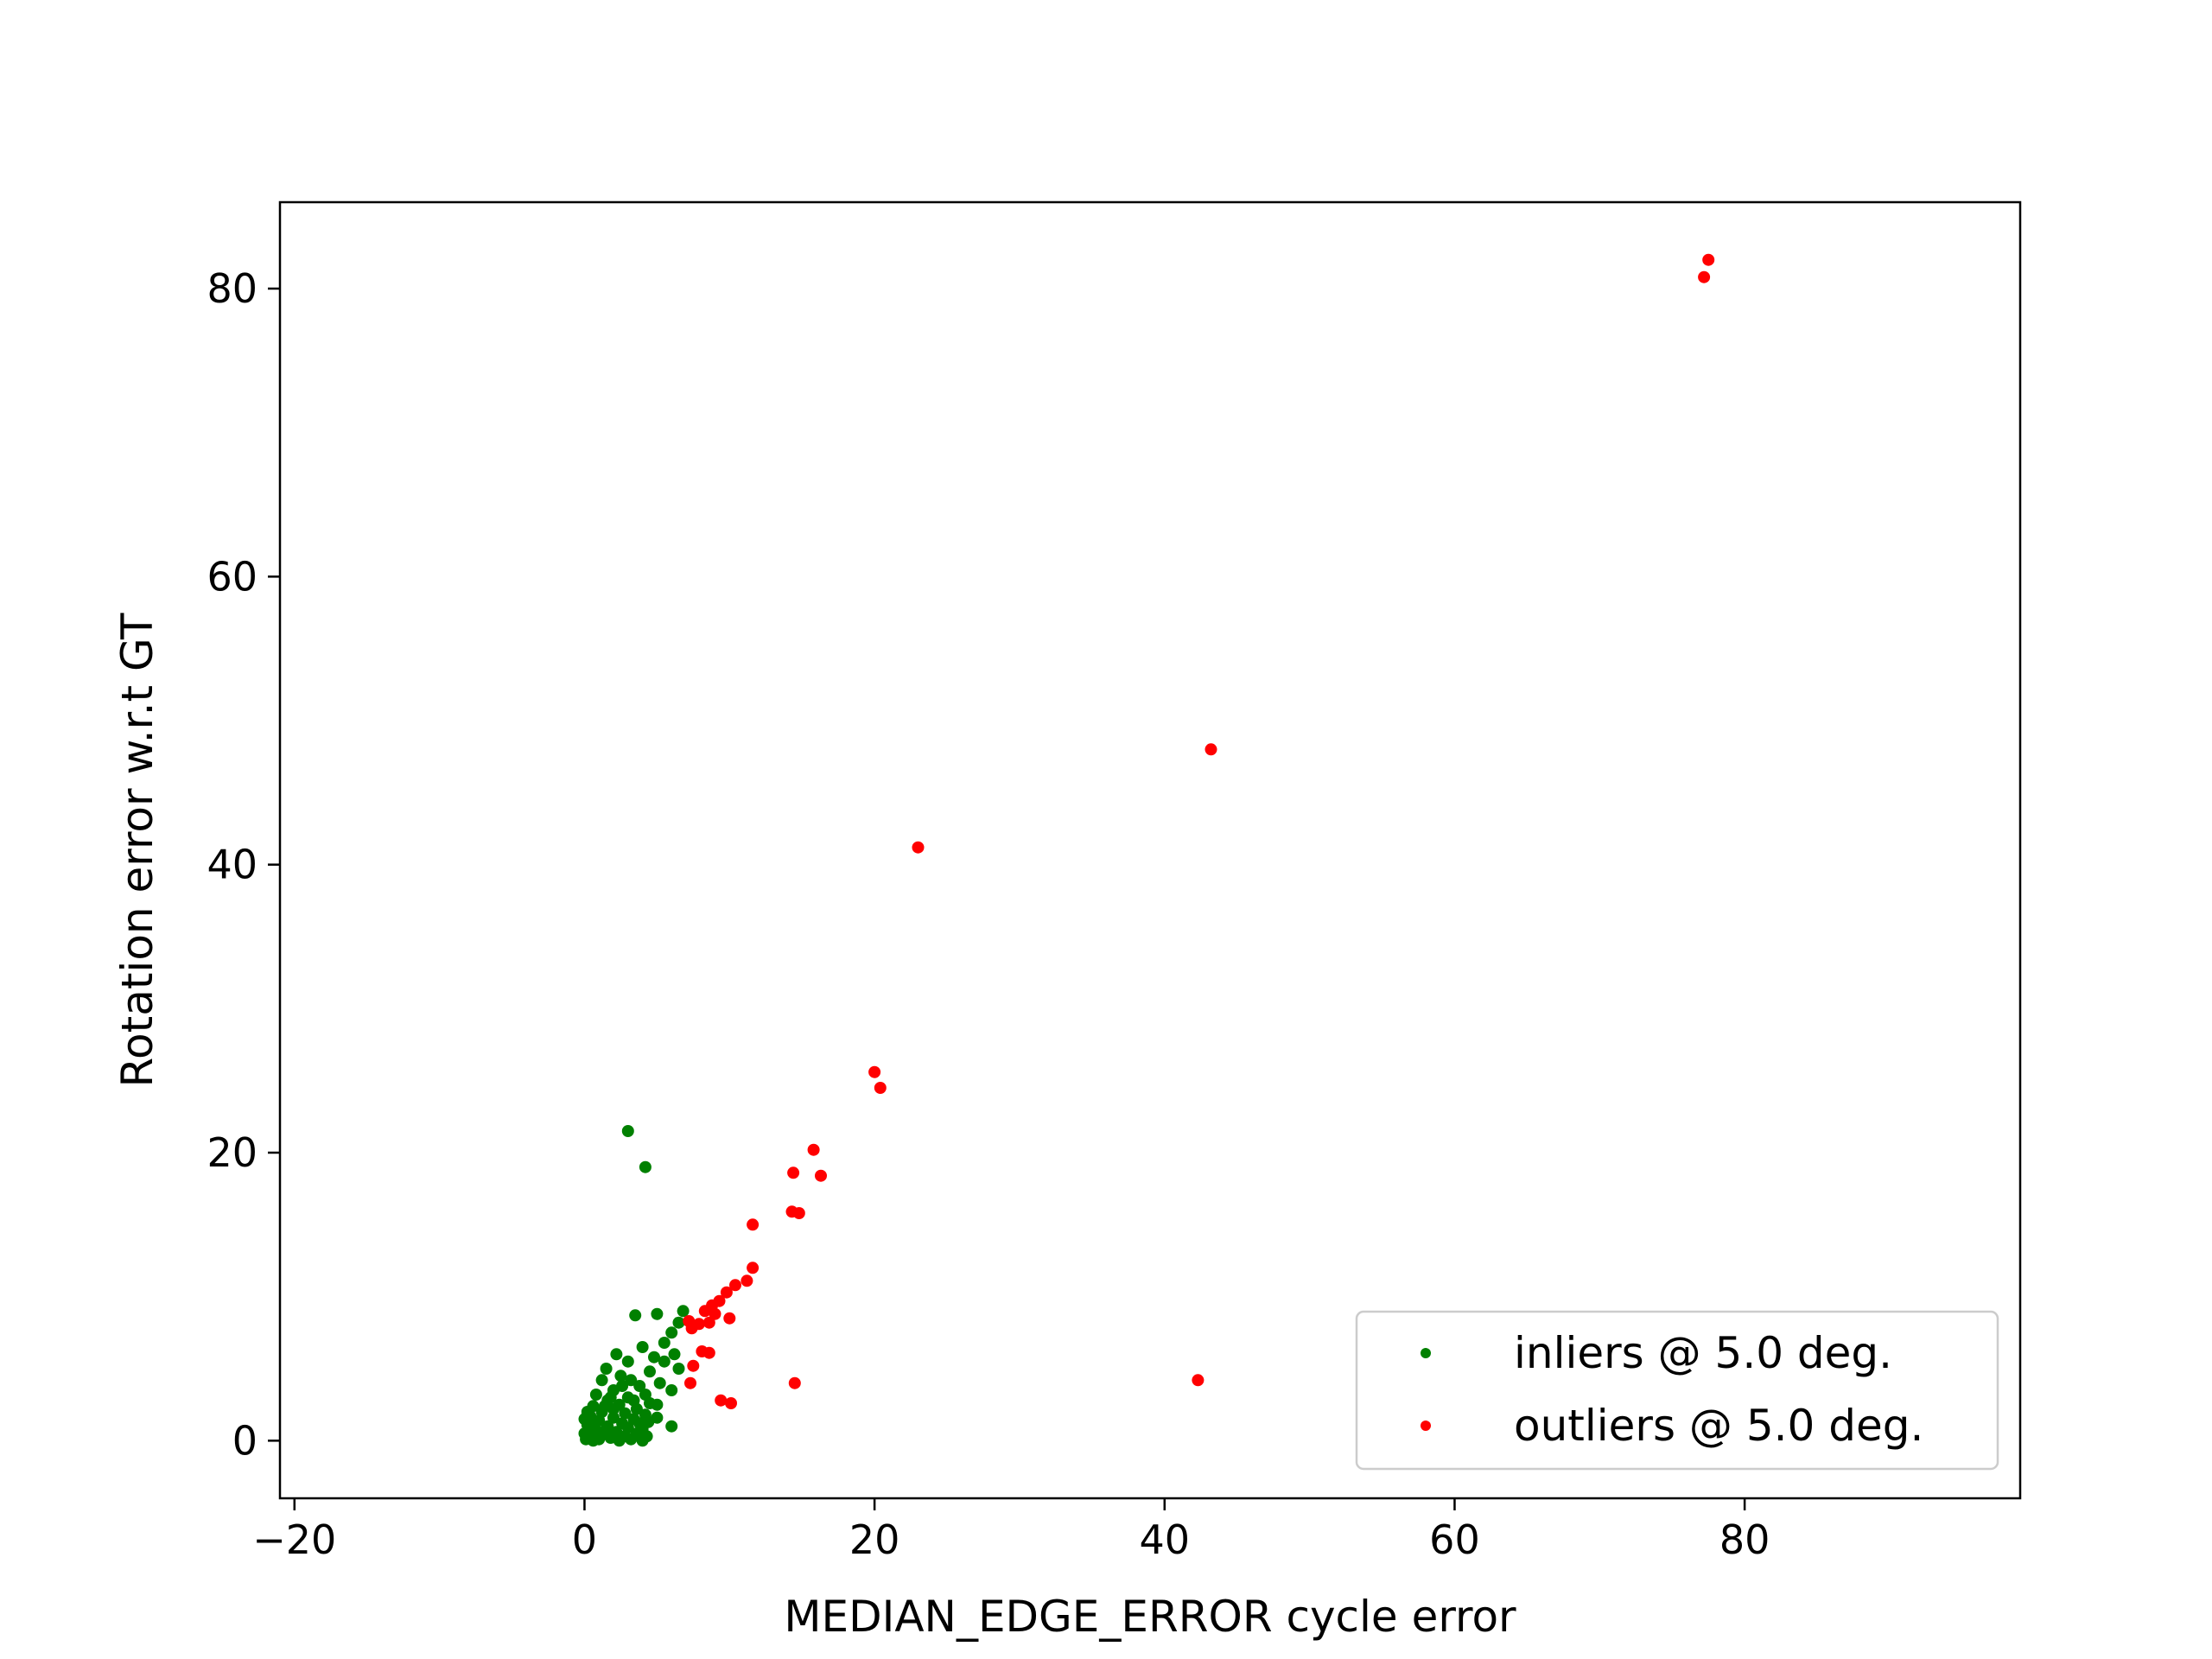 Image resolution: width=2212 pixels, height=1659 pixels. I want to click on legend-label-inliers: inliers @ 5.0 deg., so click(1703, 1353).